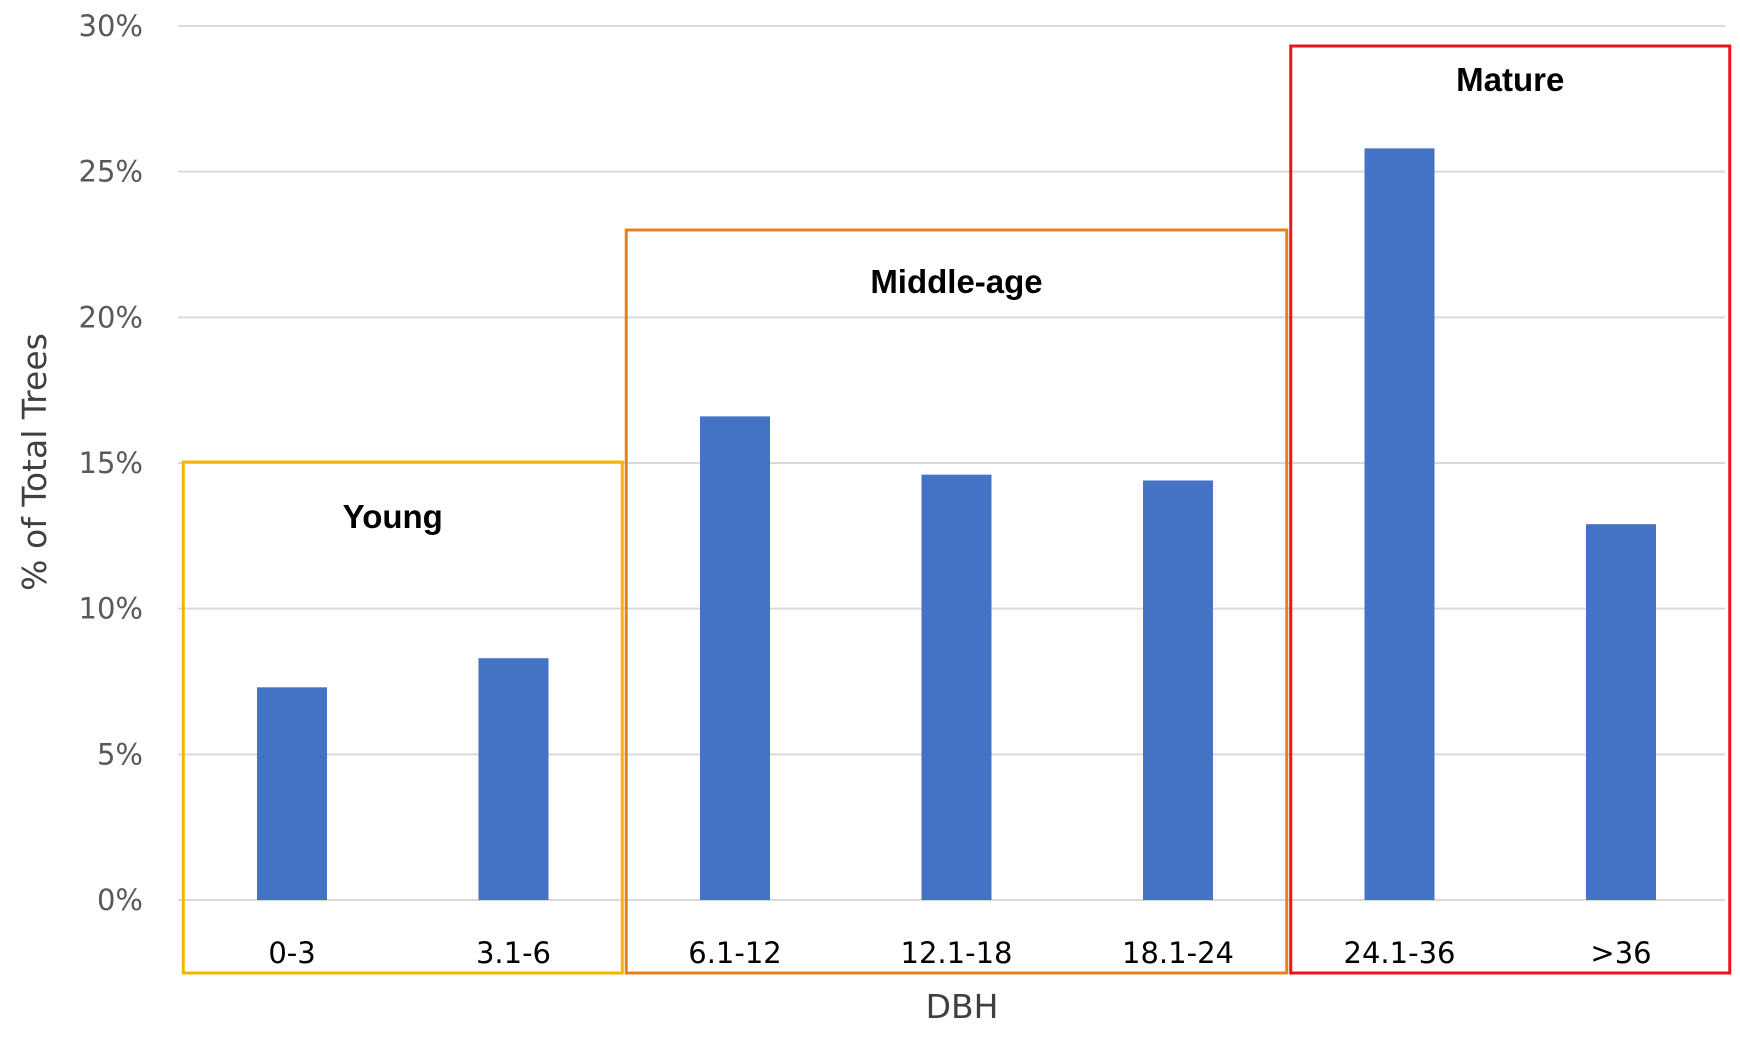 This screenshot has height=1038, width=1740. I want to click on y-tick-label: 10%, so click(111, 609).